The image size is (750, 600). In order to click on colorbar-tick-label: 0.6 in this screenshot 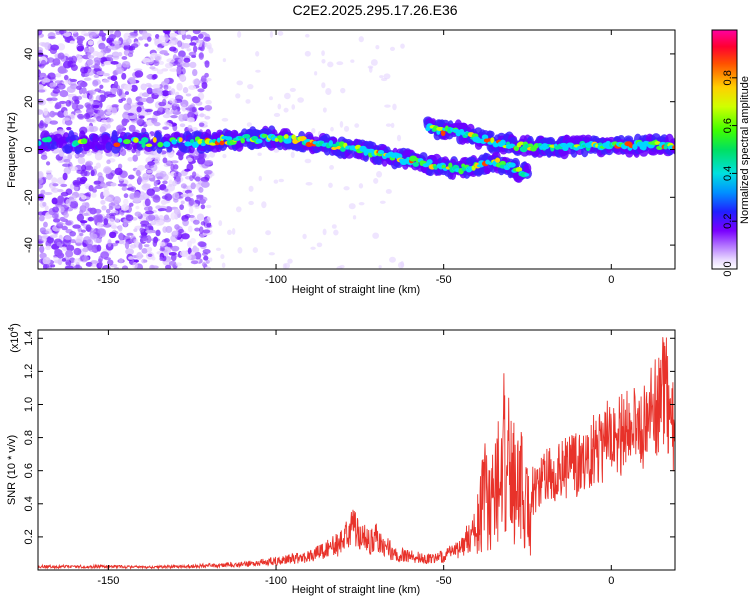, I will do `click(728, 125)`.